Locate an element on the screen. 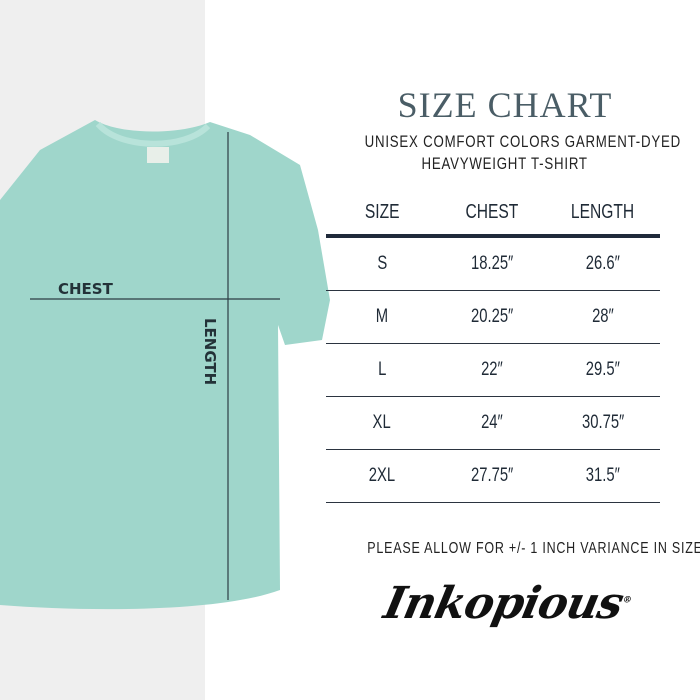 This screenshot has width=700, height=700. column-header-chest: CHEST is located at coordinates (492, 211).